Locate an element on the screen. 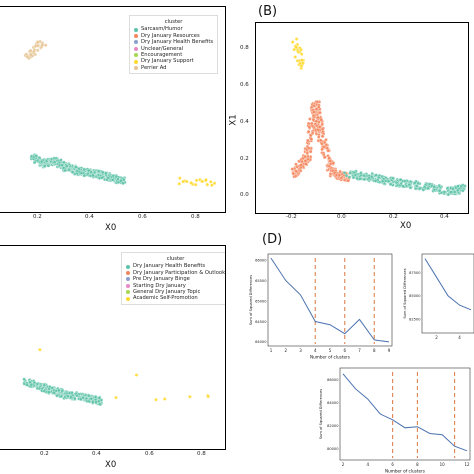  x-tick-label: 9 is located at coordinates (389, 350).